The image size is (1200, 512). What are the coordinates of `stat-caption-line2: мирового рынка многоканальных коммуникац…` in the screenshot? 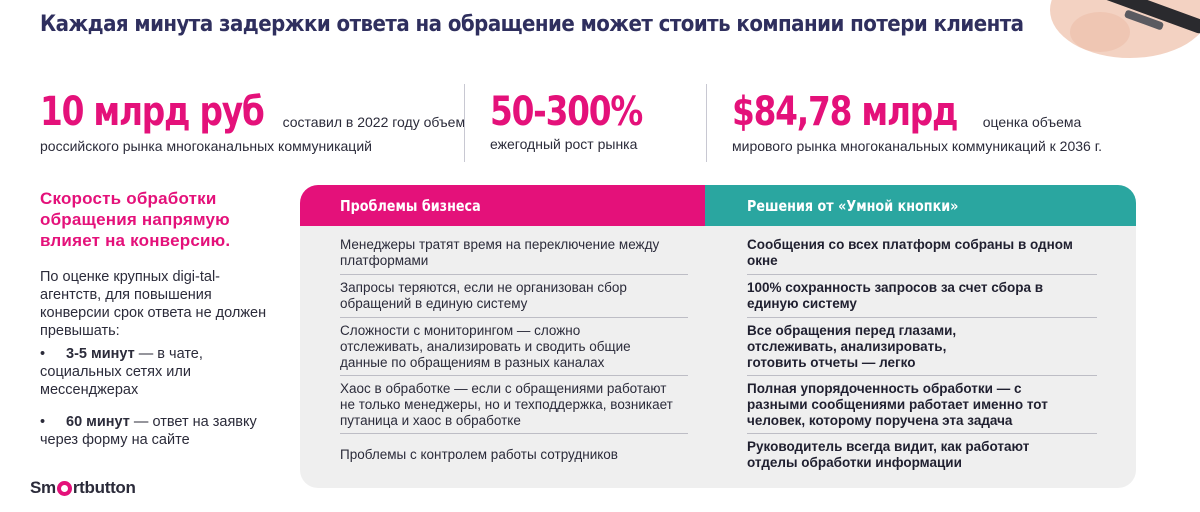 It's located at (917, 146).